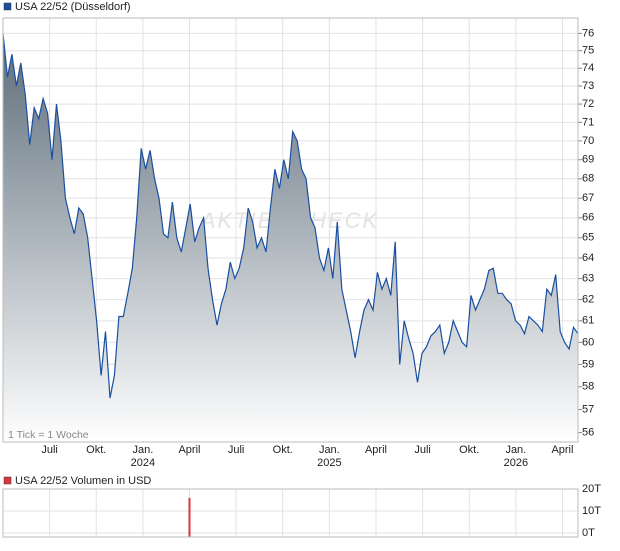 Image resolution: width=620 pixels, height=551 pixels. I want to click on y-tick-label: 68, so click(588, 179).